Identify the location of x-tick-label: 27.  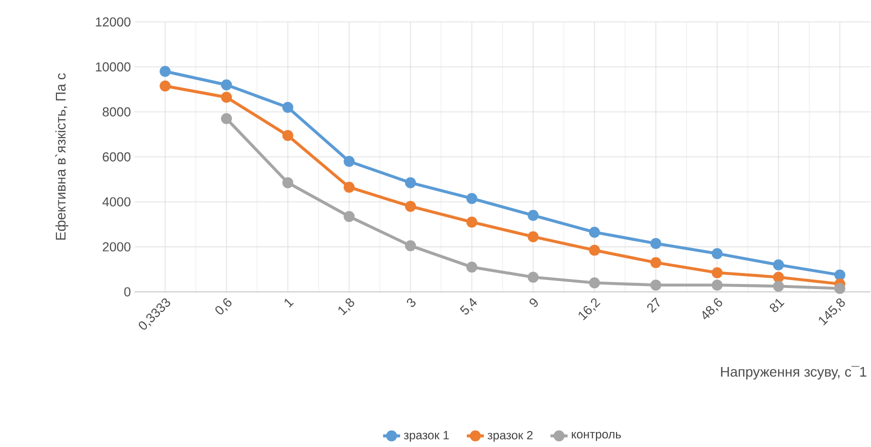
(653, 305).